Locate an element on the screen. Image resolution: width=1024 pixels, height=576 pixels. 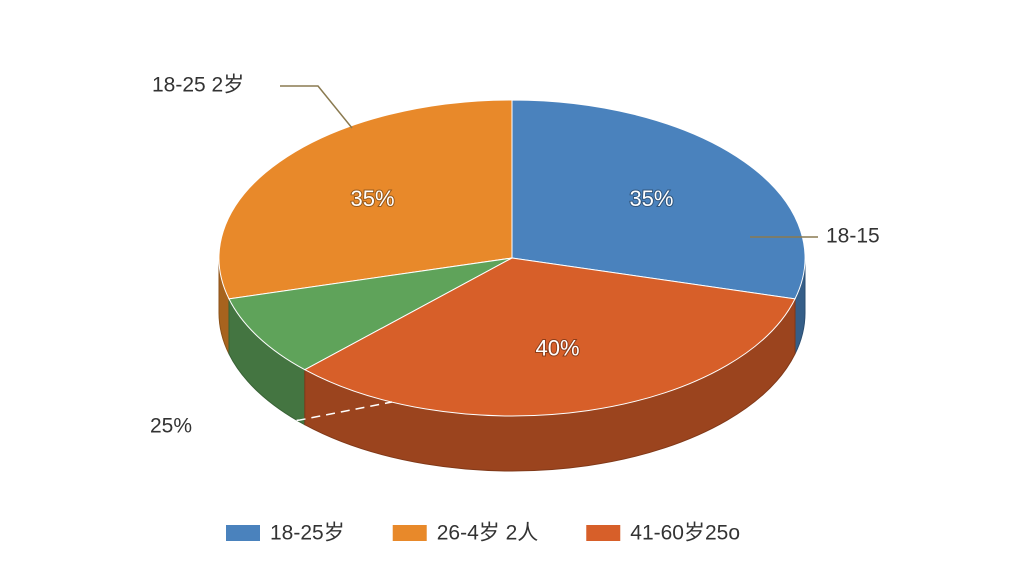
legend-label: 18-25岁 is located at coordinates (307, 533).